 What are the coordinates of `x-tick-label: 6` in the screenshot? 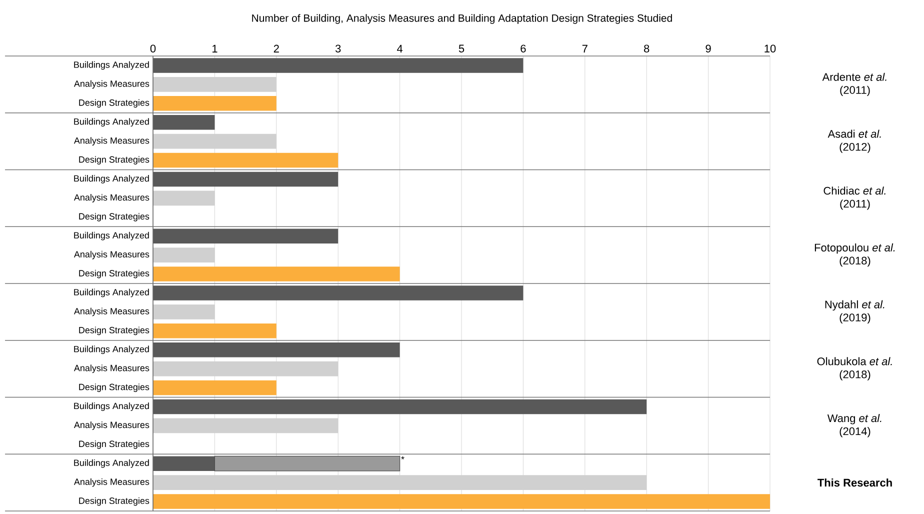 It's located at (523, 48).